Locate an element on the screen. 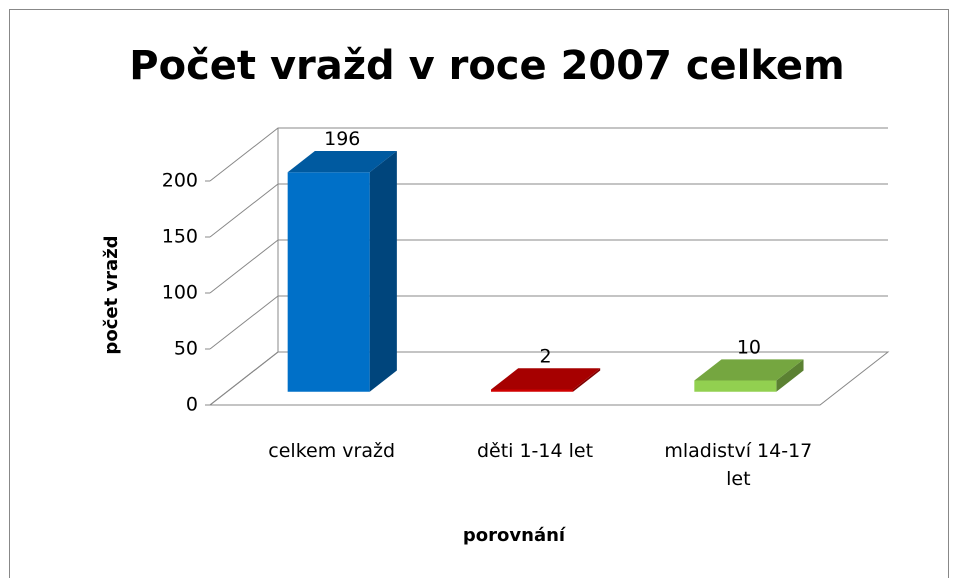 The width and height of the screenshot is (958, 578). x-tick-label: děti 1-14 let is located at coordinates (535, 451).